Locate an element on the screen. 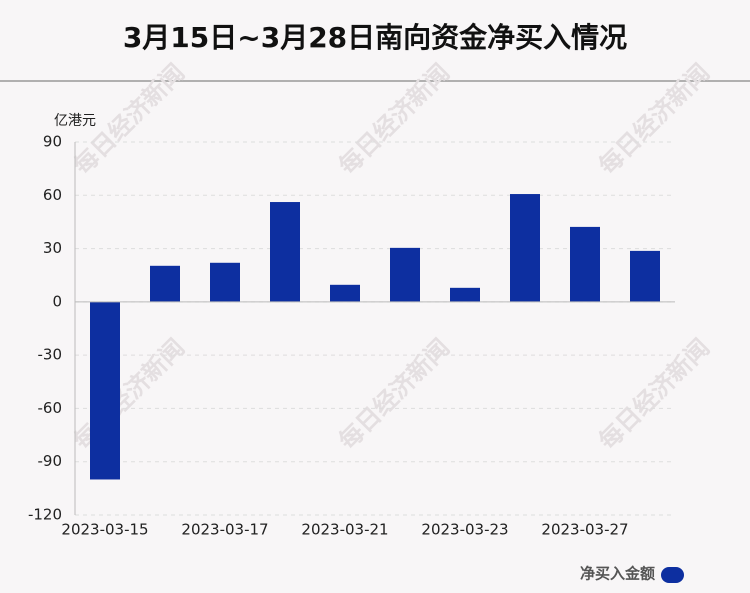  x-tick-label: 2023-03-15 is located at coordinates (104, 530).